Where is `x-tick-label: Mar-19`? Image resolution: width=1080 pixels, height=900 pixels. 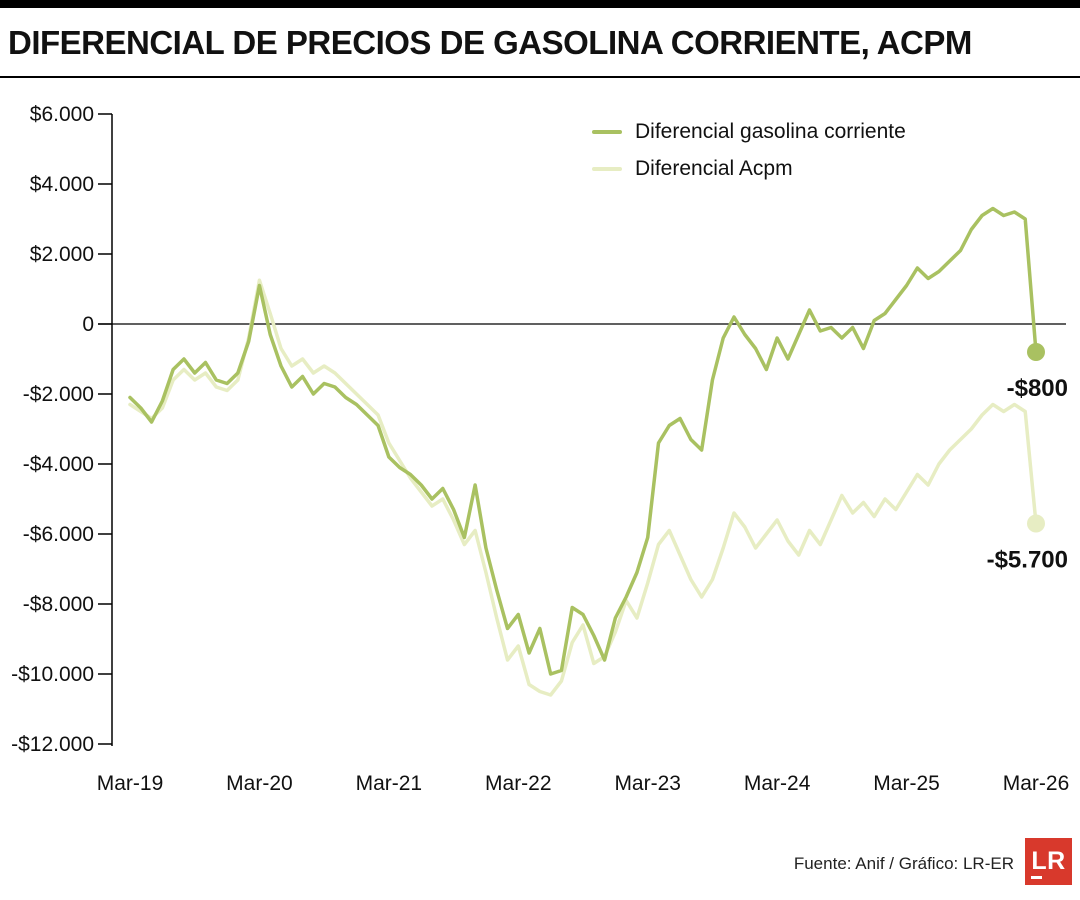 x-tick-label: Mar-19 is located at coordinates (130, 783).